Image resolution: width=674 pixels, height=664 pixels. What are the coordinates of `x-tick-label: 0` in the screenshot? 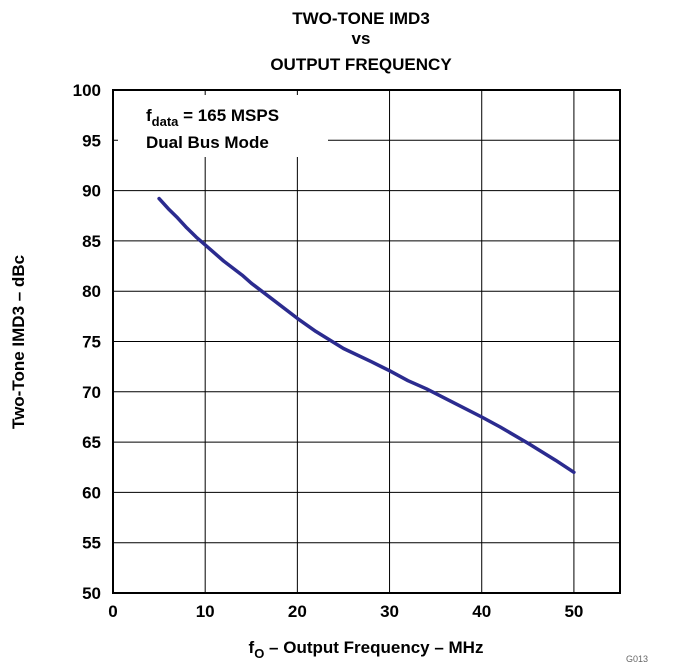 It's located at (112, 611).